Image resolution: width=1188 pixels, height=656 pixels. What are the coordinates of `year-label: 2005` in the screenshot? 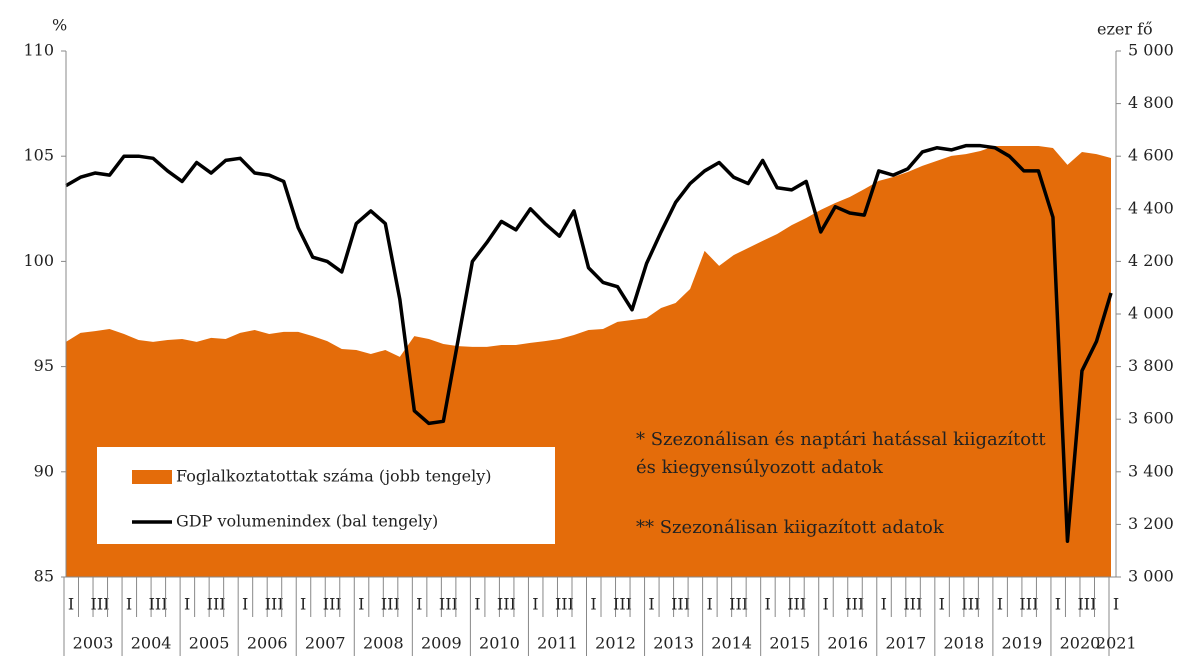 It's located at (209, 643).